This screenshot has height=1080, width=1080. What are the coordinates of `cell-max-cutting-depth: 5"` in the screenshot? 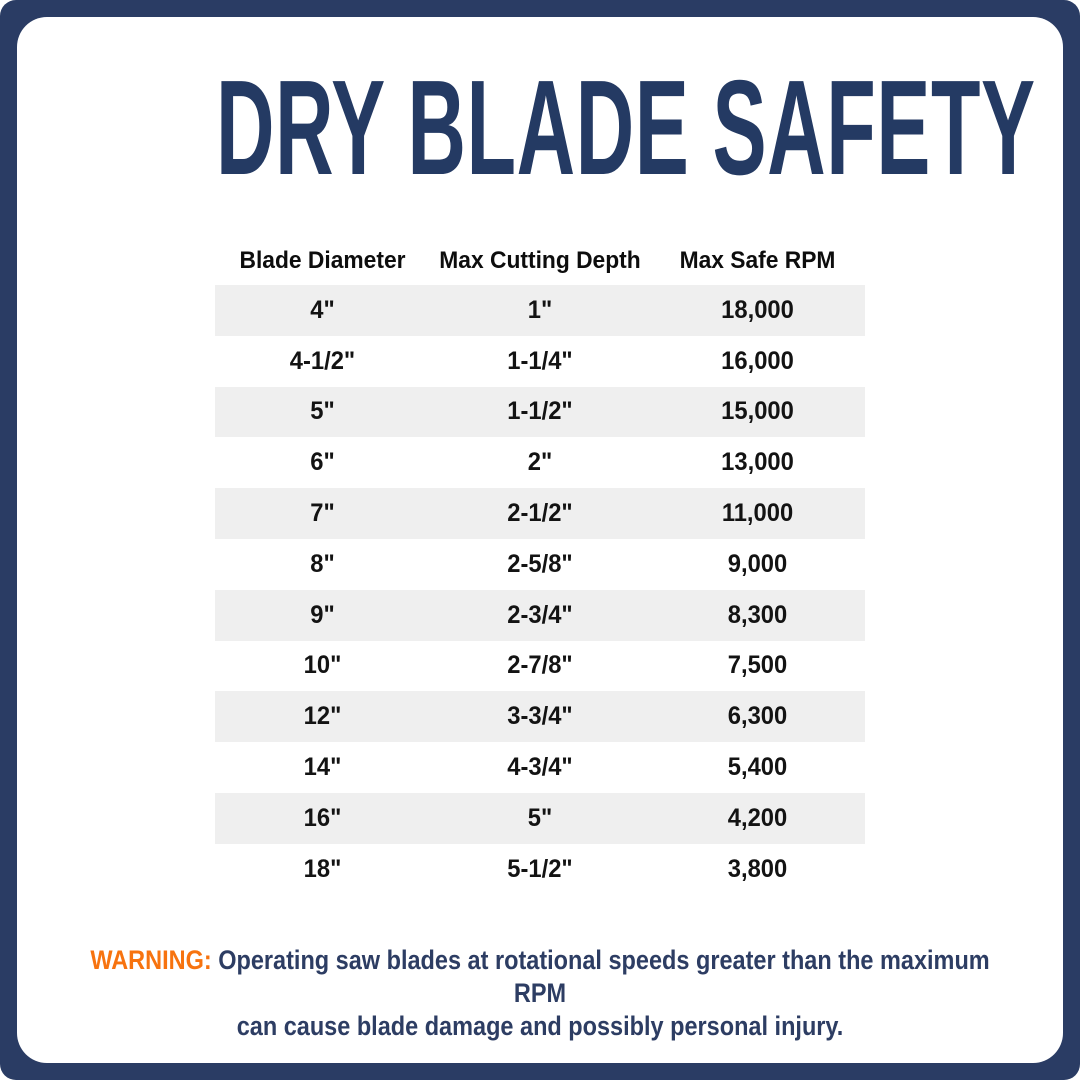 It's located at (540, 817).